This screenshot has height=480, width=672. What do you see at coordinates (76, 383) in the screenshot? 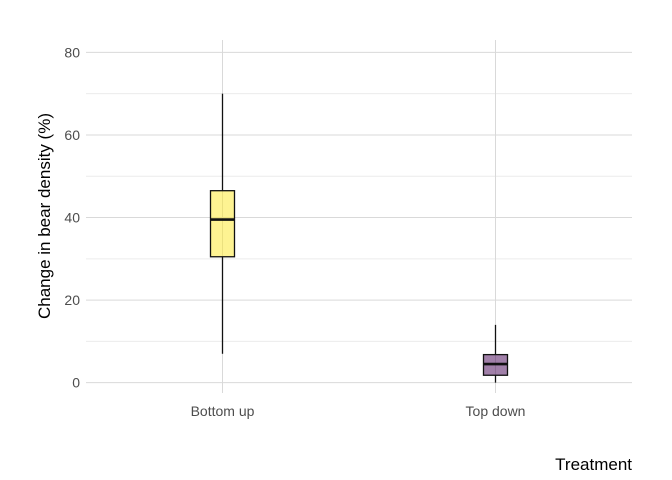
I see `y-tick-label: 0` at bounding box center [76, 383].